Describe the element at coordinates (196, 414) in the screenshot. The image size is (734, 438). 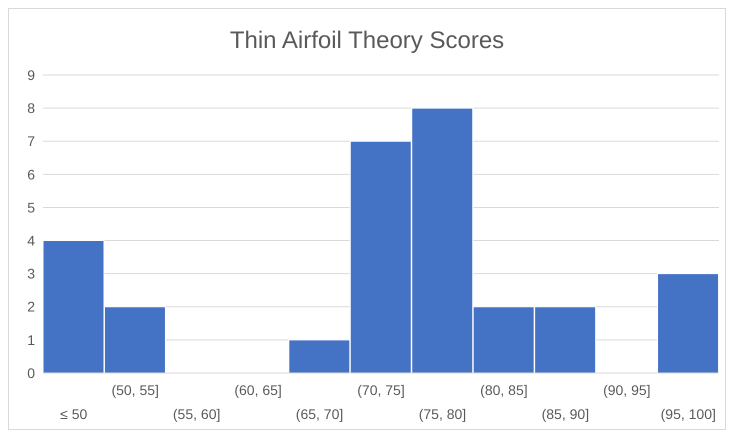
I see `x-tick-label: (55, 60]` at that location.